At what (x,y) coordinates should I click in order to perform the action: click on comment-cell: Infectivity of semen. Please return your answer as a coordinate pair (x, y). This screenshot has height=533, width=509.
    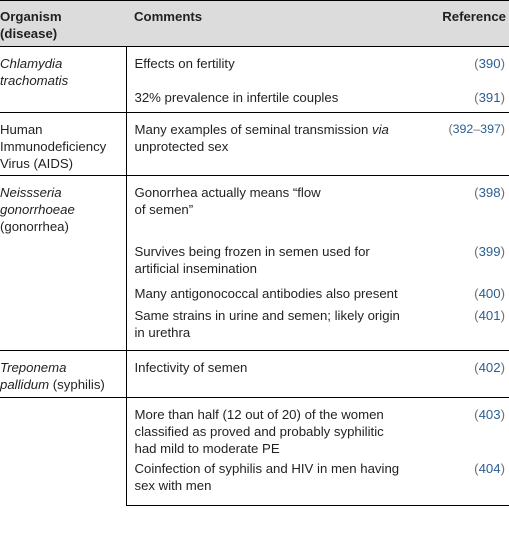
    Looking at the image, I should click on (277, 374).